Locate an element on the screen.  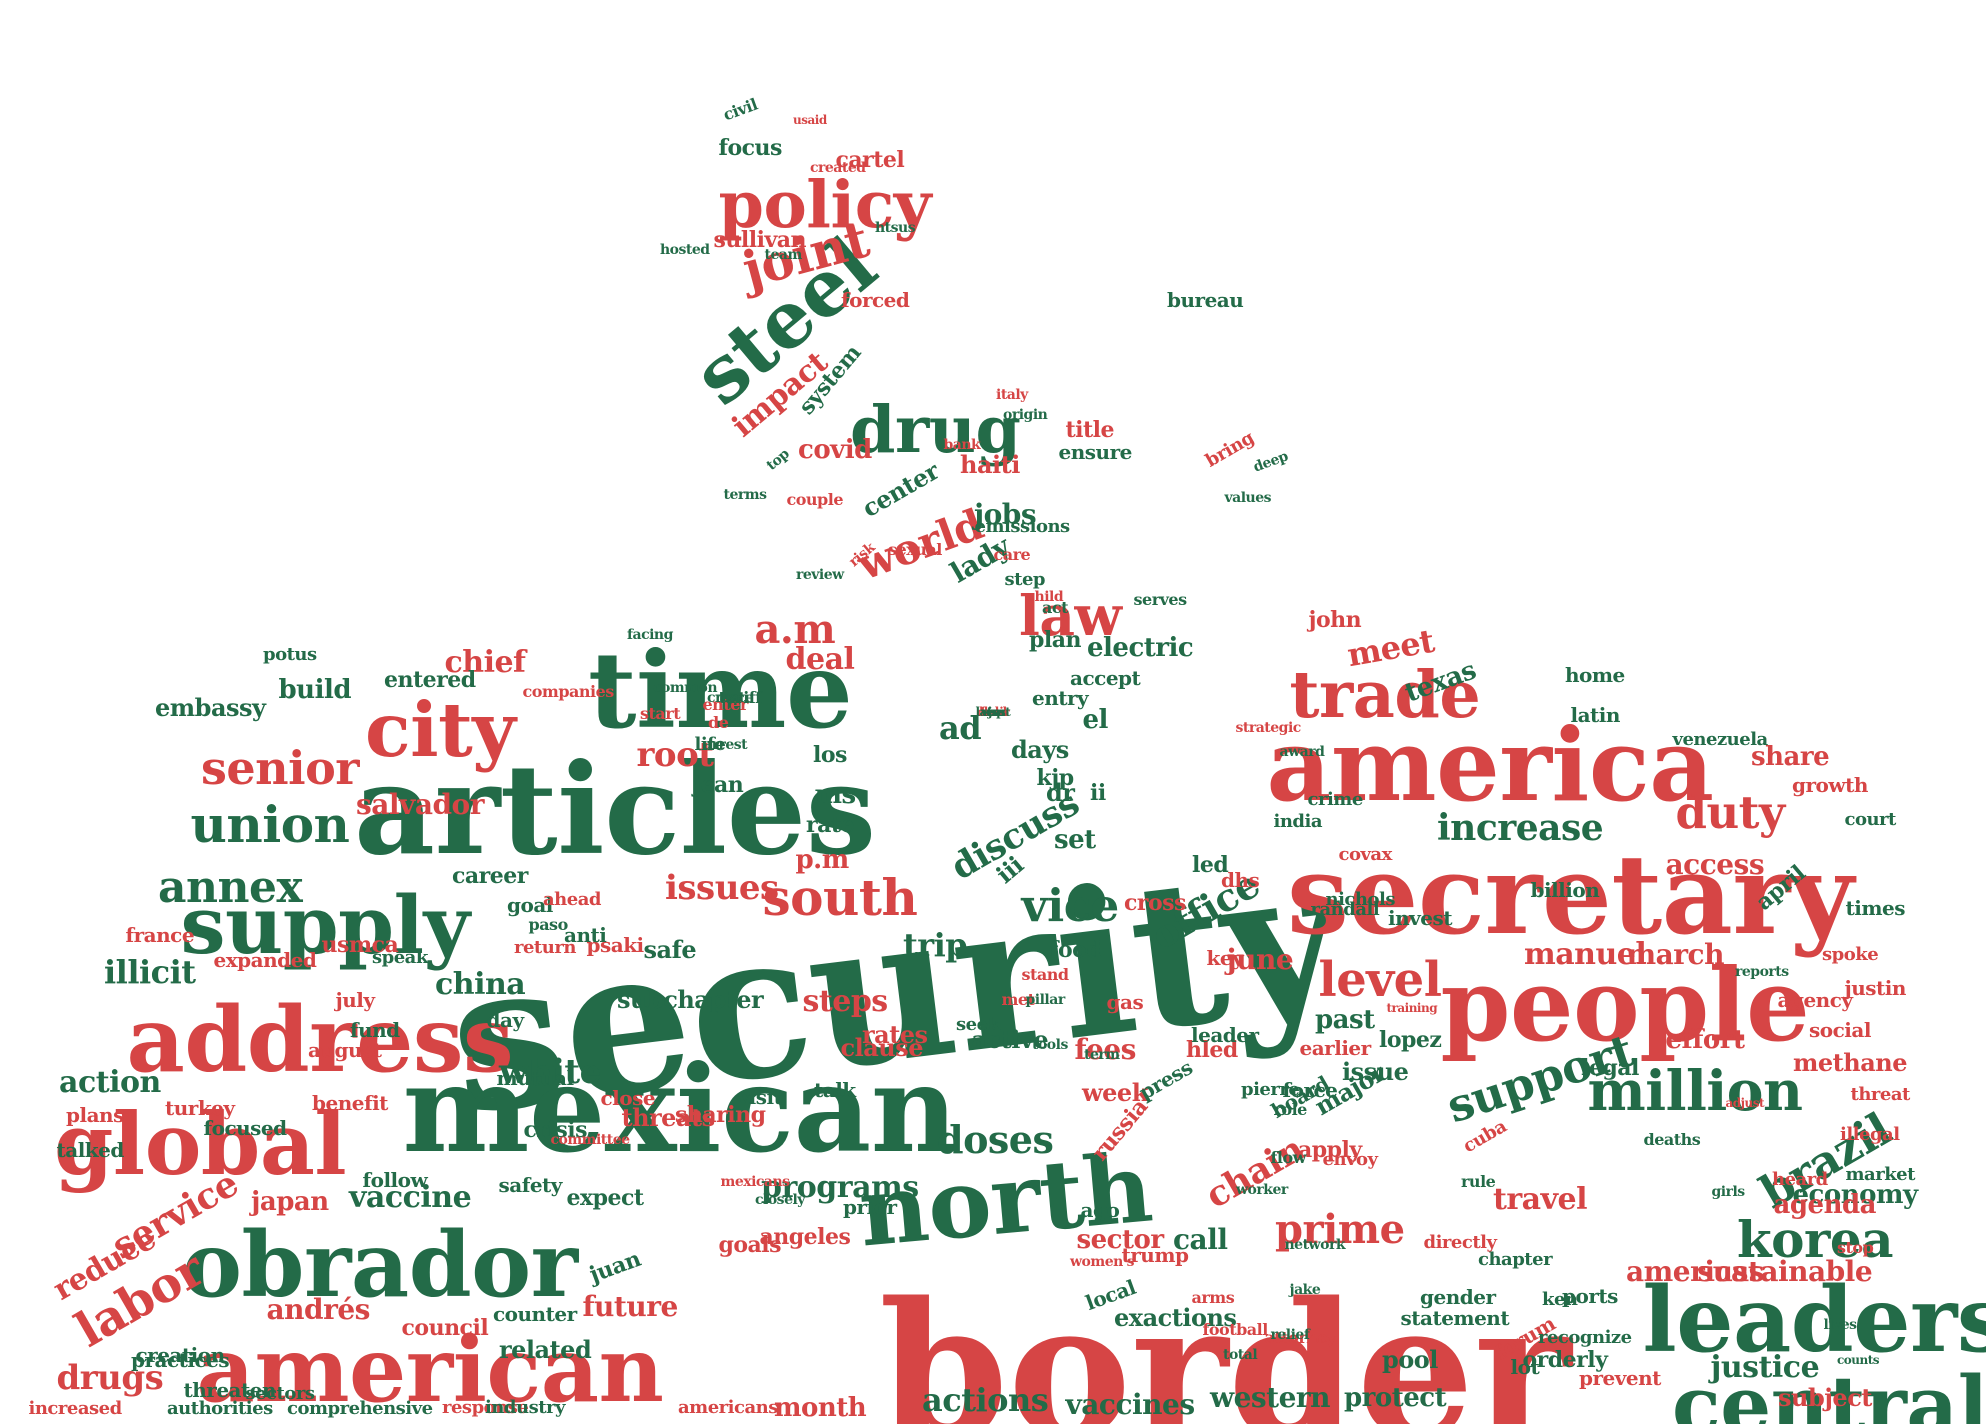
cloud-word: italy is located at coordinates (1012, 395).